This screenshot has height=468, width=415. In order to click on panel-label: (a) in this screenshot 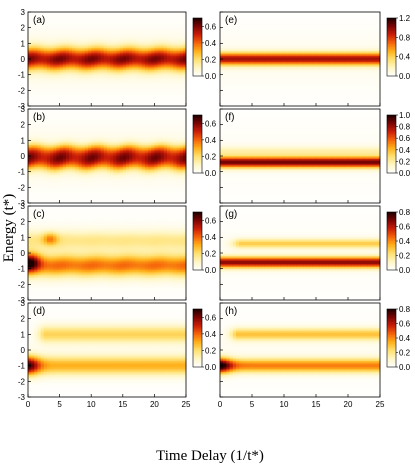, I will do `click(39, 20)`.